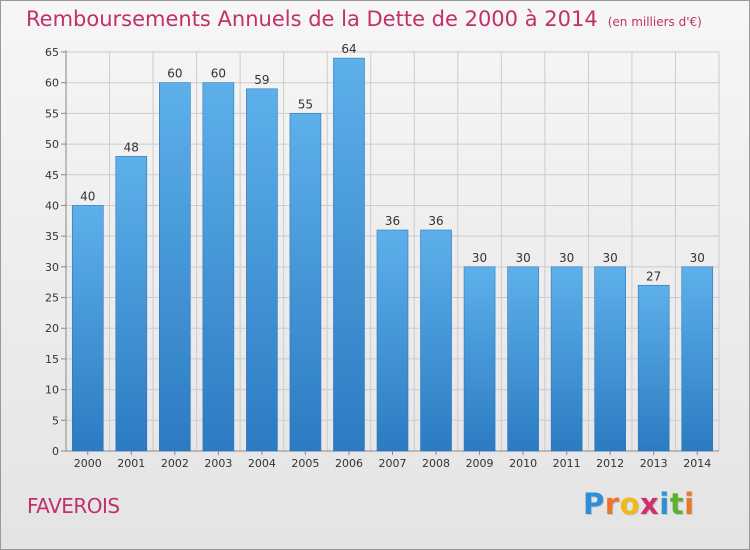 The image size is (750, 550). I want to click on x-tick-label-2003: 2003, so click(218, 463).